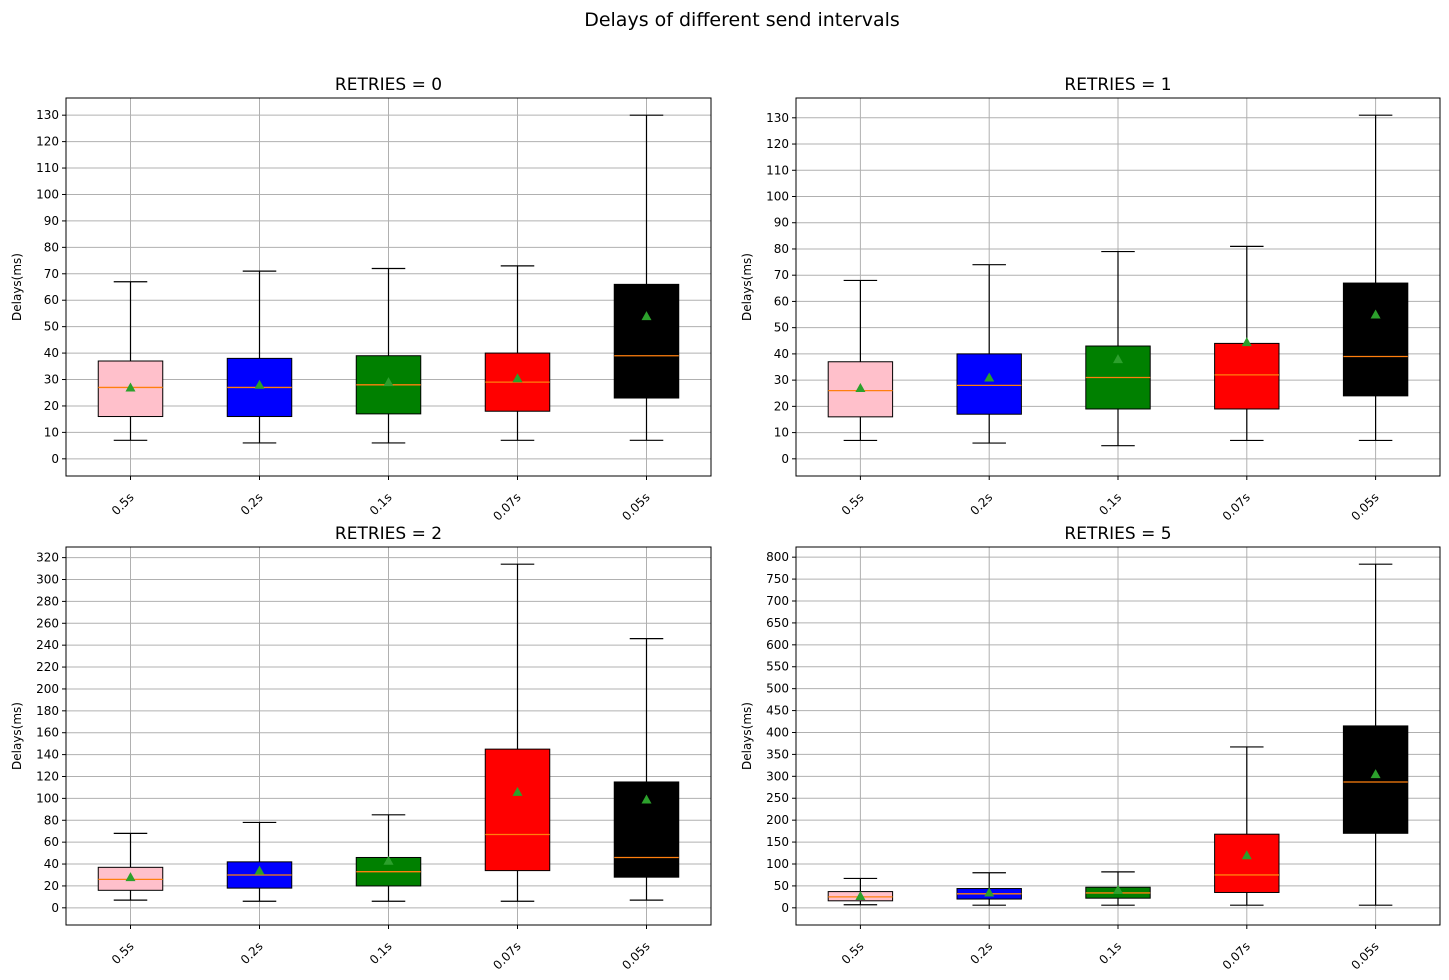  What do you see at coordinates (47, 645) in the screenshot?
I see `y-tick-label: 240` at bounding box center [47, 645].